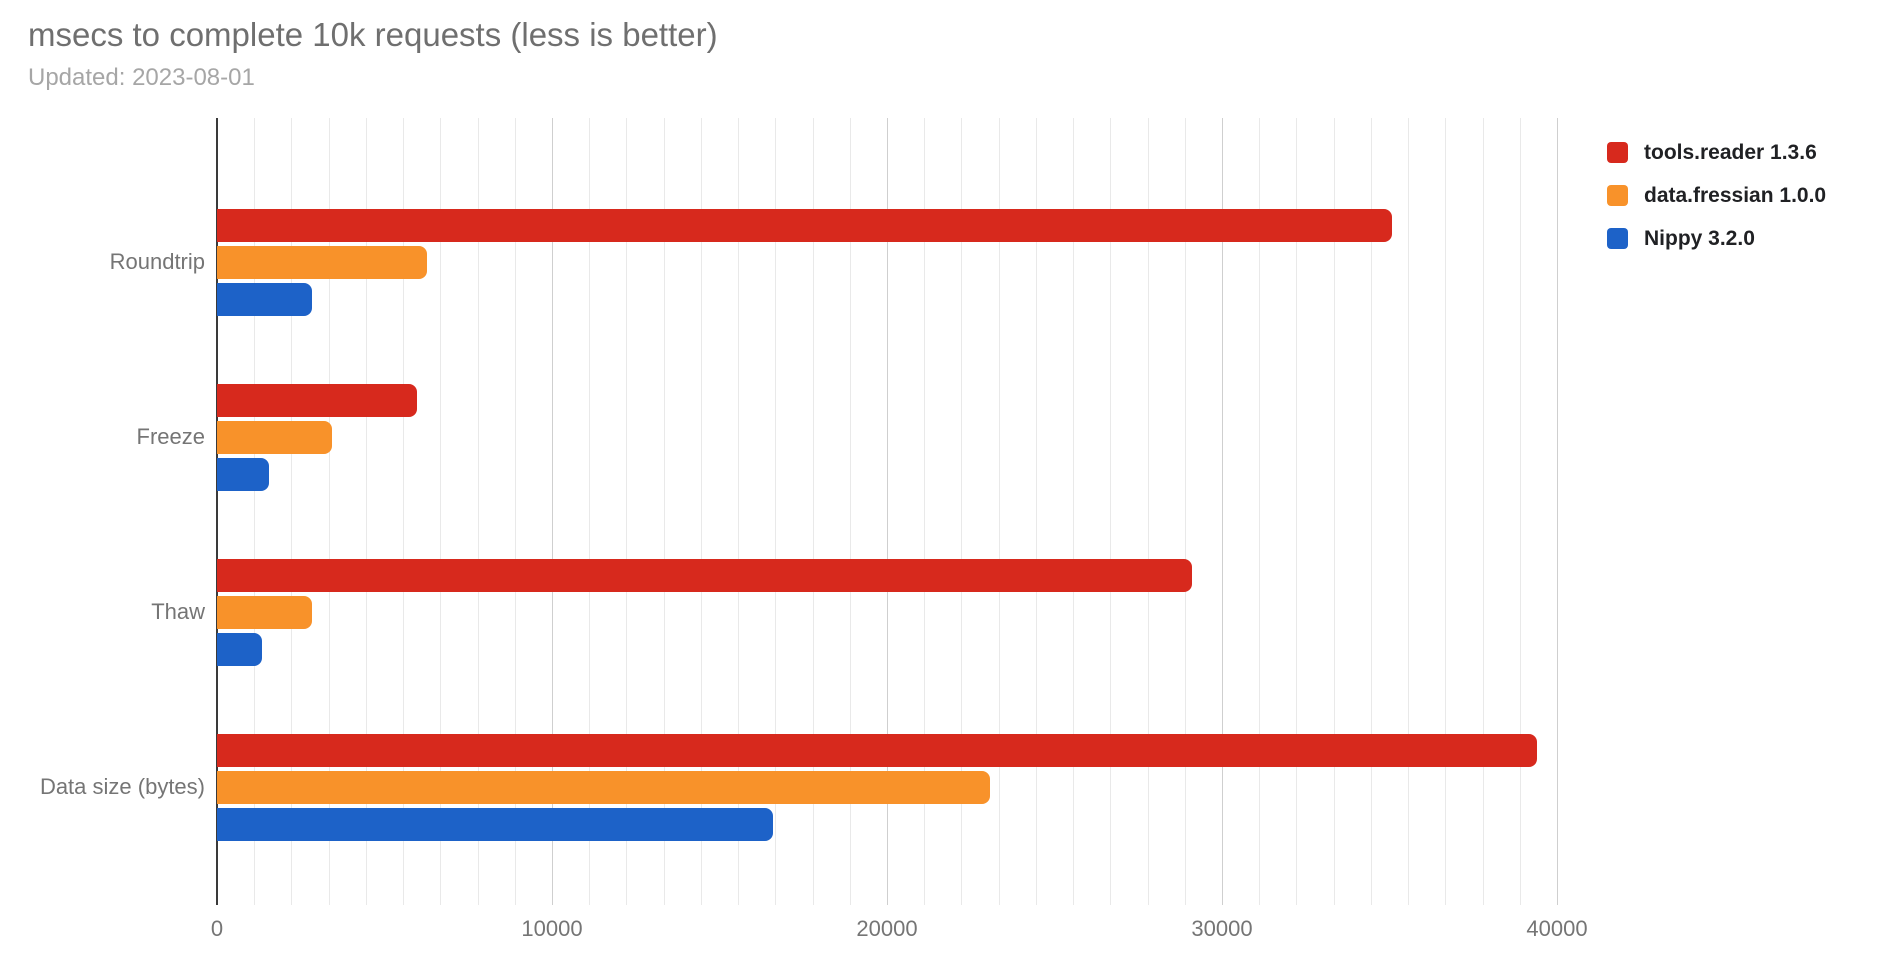 The height and width of the screenshot is (972, 1884). I want to click on category-label-freeze: Freeze, so click(170, 436).